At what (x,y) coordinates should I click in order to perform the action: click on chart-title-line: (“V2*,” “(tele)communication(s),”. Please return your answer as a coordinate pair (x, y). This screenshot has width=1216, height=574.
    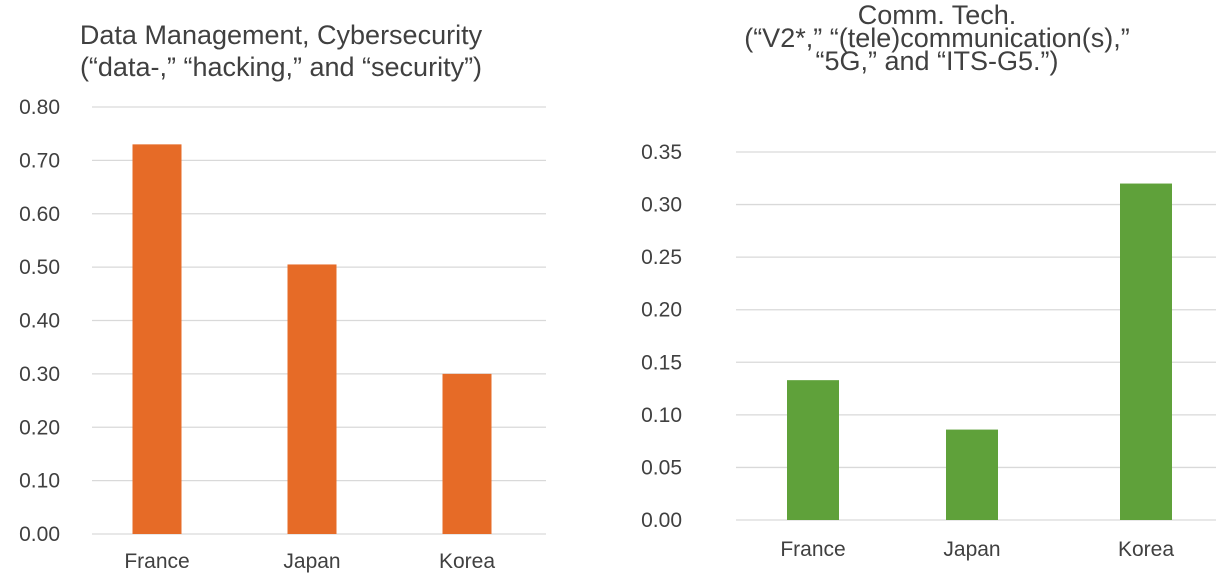
    Looking at the image, I should click on (937, 38).